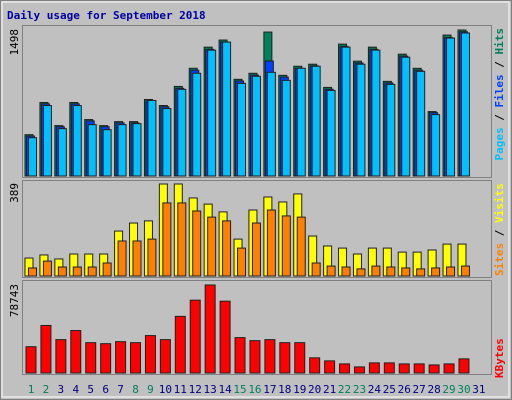  Describe the element at coordinates (404, 389) in the screenshot. I see `x-tick-label: 26` at that location.